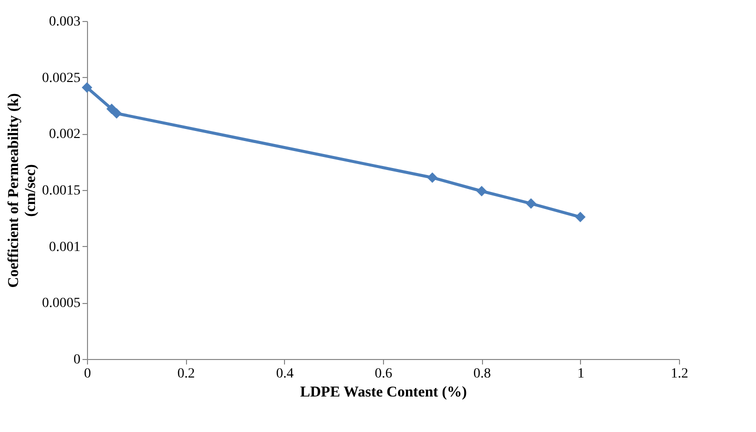 This screenshot has height=432, width=756. What do you see at coordinates (383, 392) in the screenshot?
I see `x-axis-title: LDPE Waste Content (%)` at bounding box center [383, 392].